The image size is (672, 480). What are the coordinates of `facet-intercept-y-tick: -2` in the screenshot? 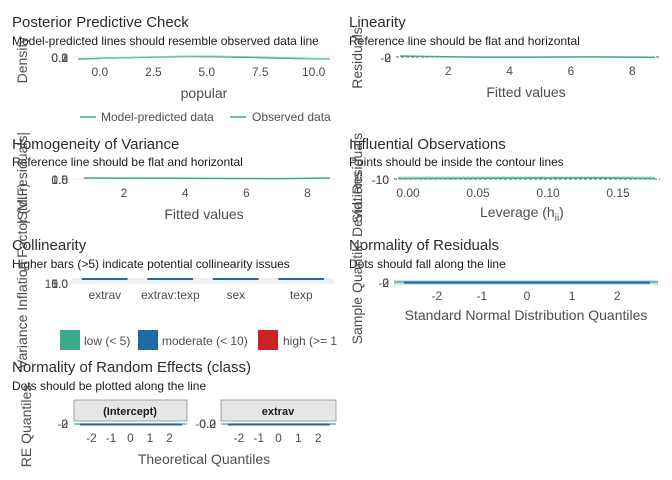 It's located at (62, 424).